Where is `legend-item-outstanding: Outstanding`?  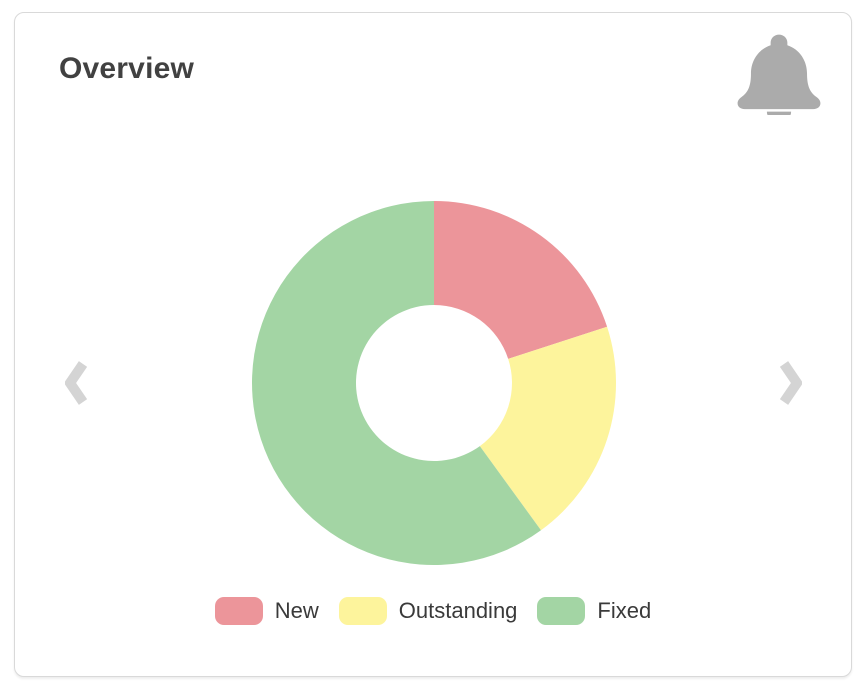
legend-item-outstanding: Outstanding is located at coordinates (428, 611).